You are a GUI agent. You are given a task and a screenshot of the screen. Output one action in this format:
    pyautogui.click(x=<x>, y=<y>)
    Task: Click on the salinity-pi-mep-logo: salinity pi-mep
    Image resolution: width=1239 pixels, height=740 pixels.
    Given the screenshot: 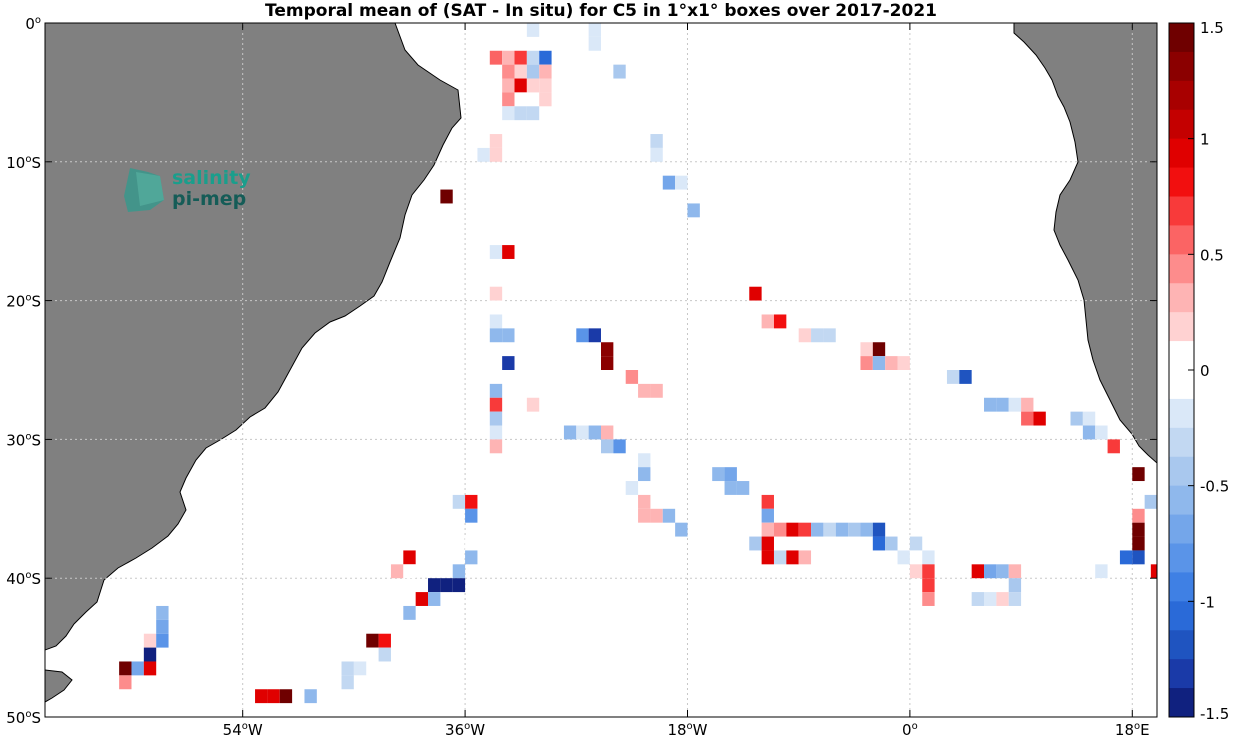 What is the action you would take?
    pyautogui.click(x=187, y=189)
    